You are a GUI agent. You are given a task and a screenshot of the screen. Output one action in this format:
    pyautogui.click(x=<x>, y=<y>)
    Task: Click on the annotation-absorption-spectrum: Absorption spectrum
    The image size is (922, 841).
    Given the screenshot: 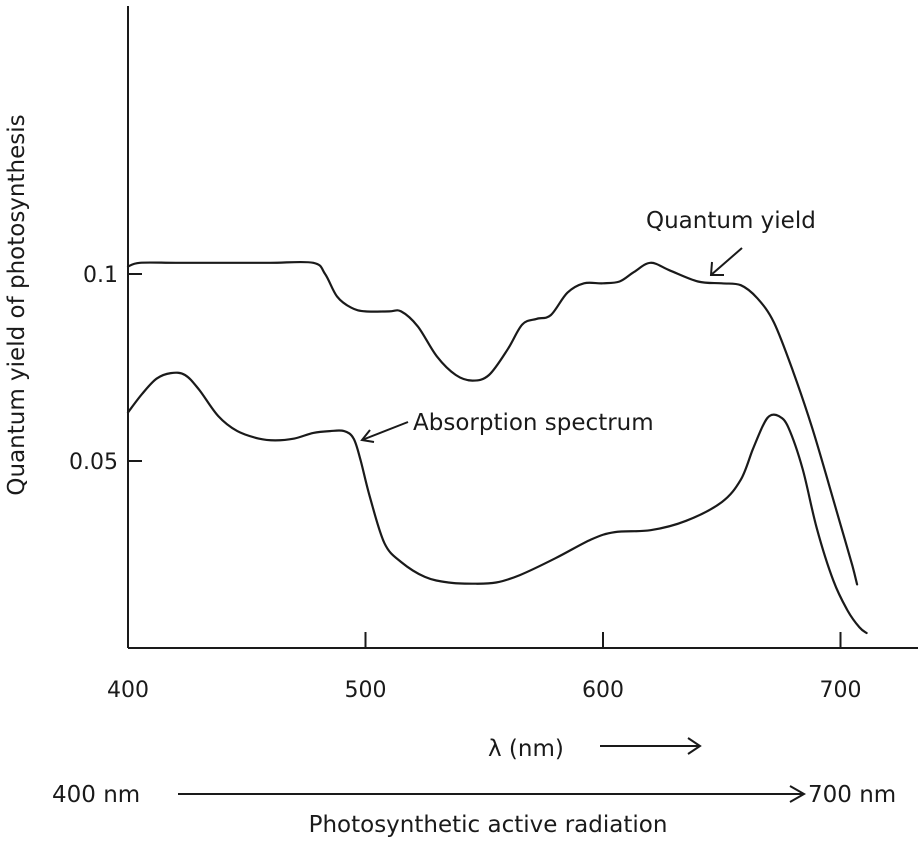 What is the action you would take?
    pyautogui.click(x=533, y=423)
    